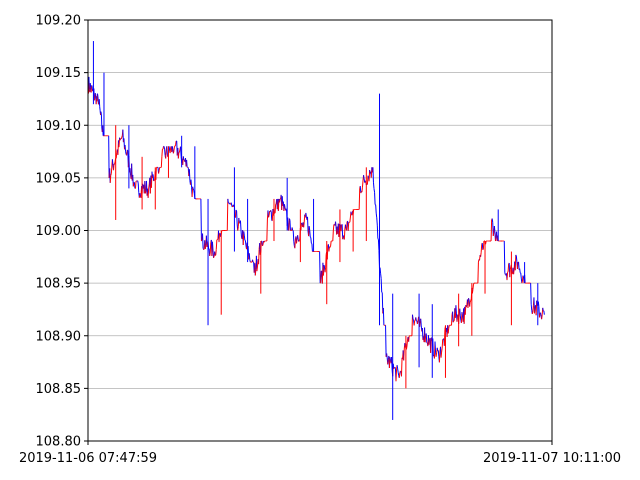  What do you see at coordinates (552, 458) in the screenshot?
I see `x-tick-label: 2019-11-07 10:11:00` at bounding box center [552, 458].